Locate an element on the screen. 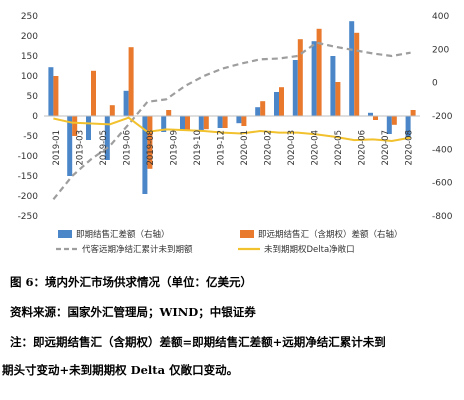 This screenshot has width=464, height=400. x-tick-2019-06: 2019-06 is located at coordinates (127, 148).